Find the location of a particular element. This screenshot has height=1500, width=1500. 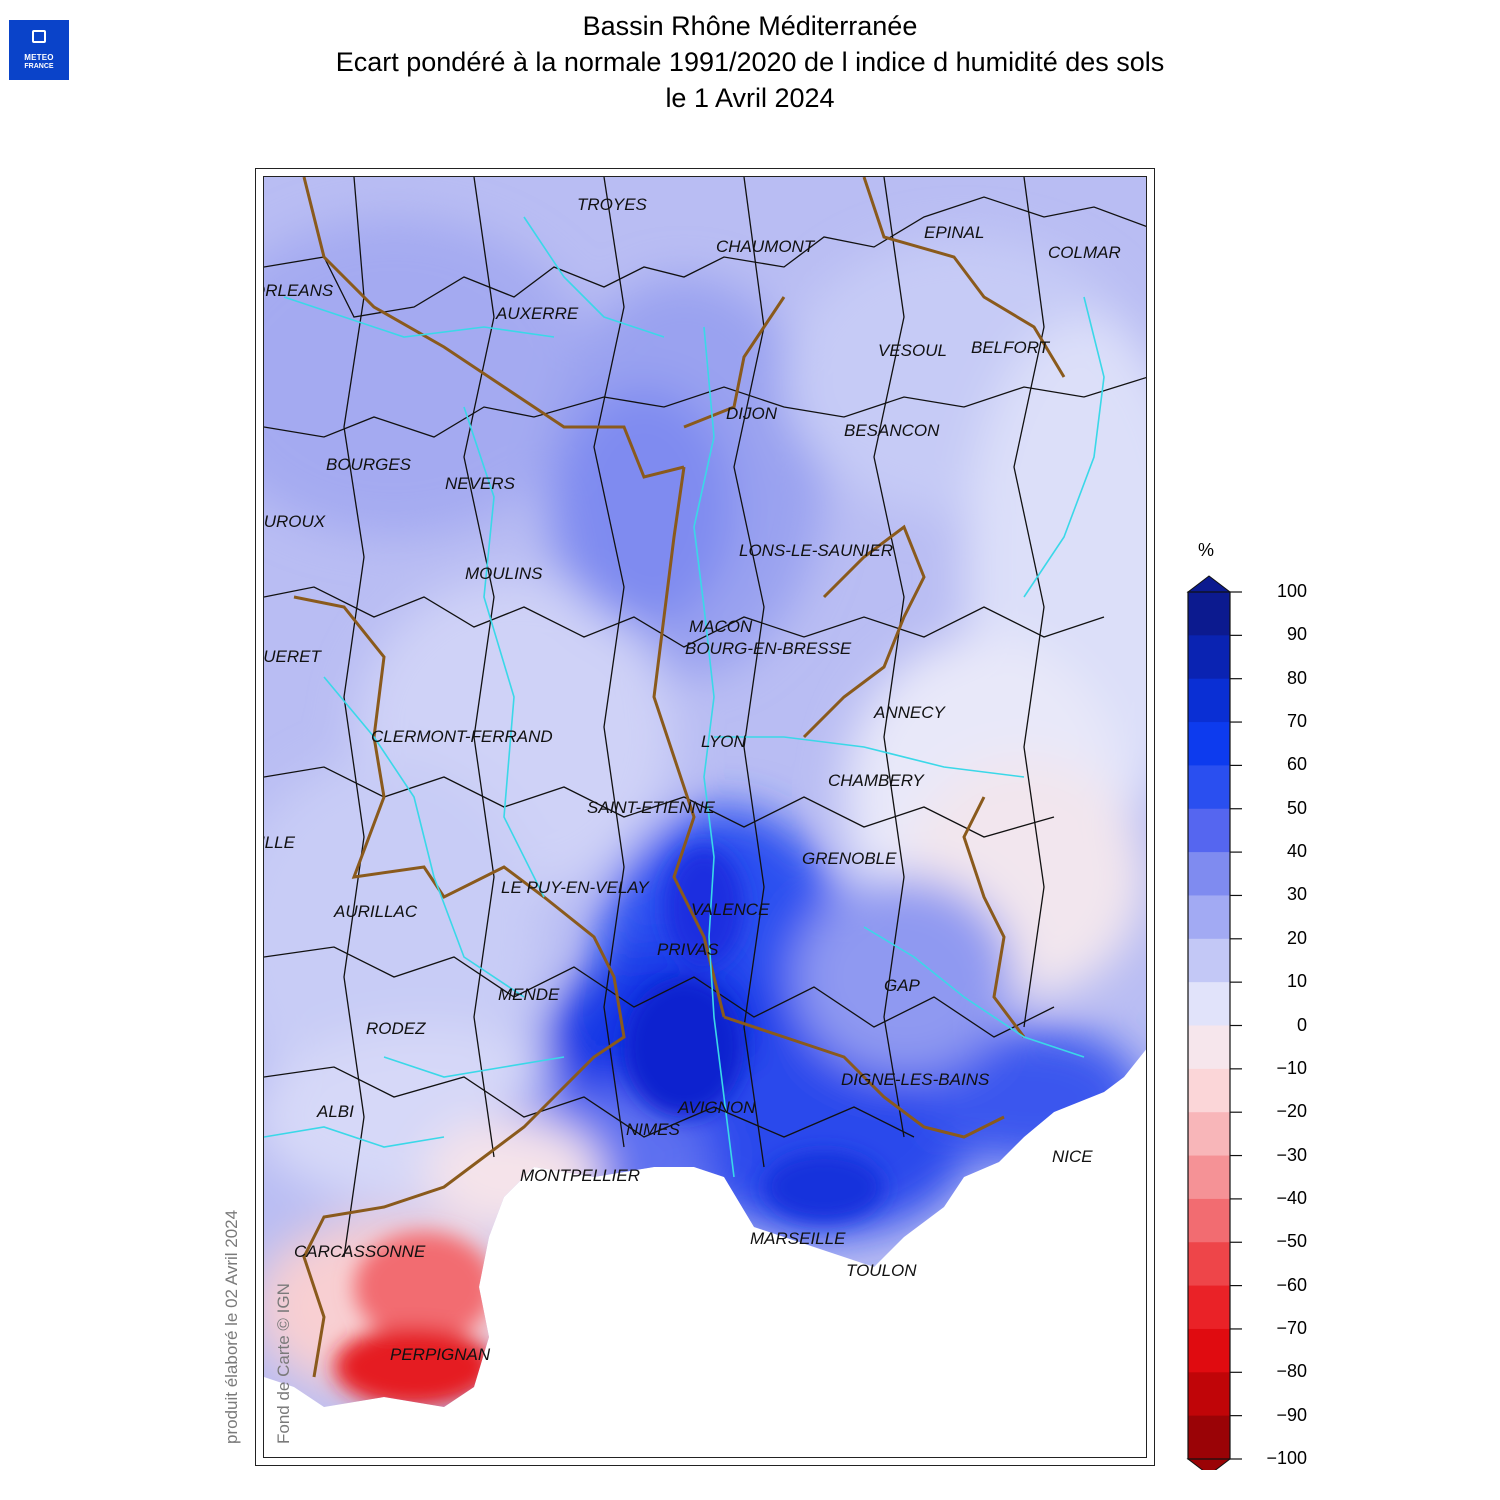

city-label: GAP is located at coordinates (902, 985).